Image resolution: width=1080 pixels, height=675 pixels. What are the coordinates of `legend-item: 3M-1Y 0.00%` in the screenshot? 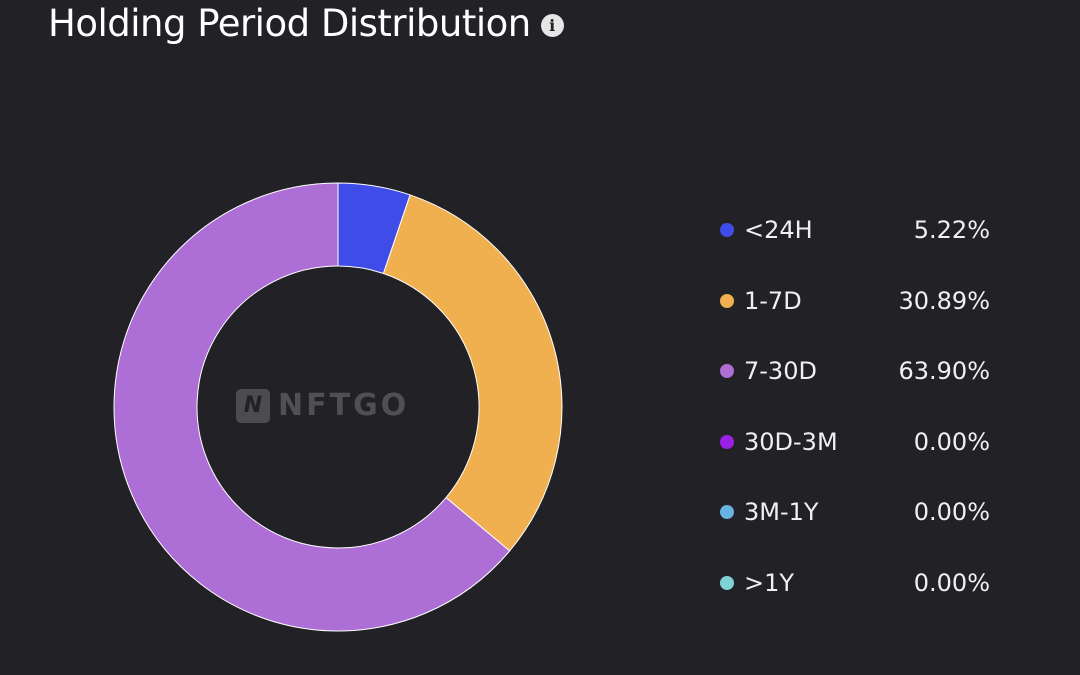 It's located at (855, 512).